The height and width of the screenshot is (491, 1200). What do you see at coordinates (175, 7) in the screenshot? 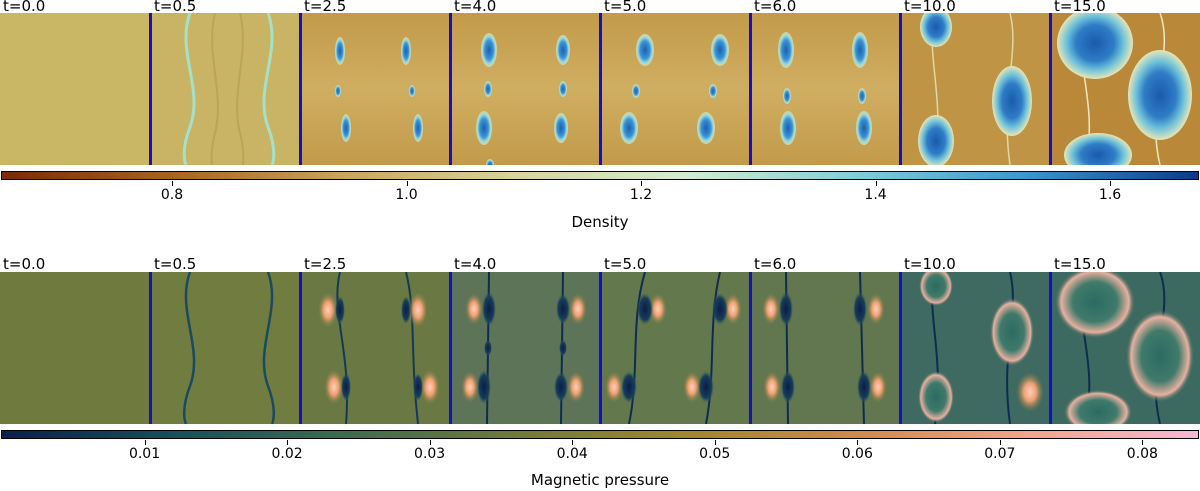
I see `density-time-label-1: t=0.5` at bounding box center [175, 7].